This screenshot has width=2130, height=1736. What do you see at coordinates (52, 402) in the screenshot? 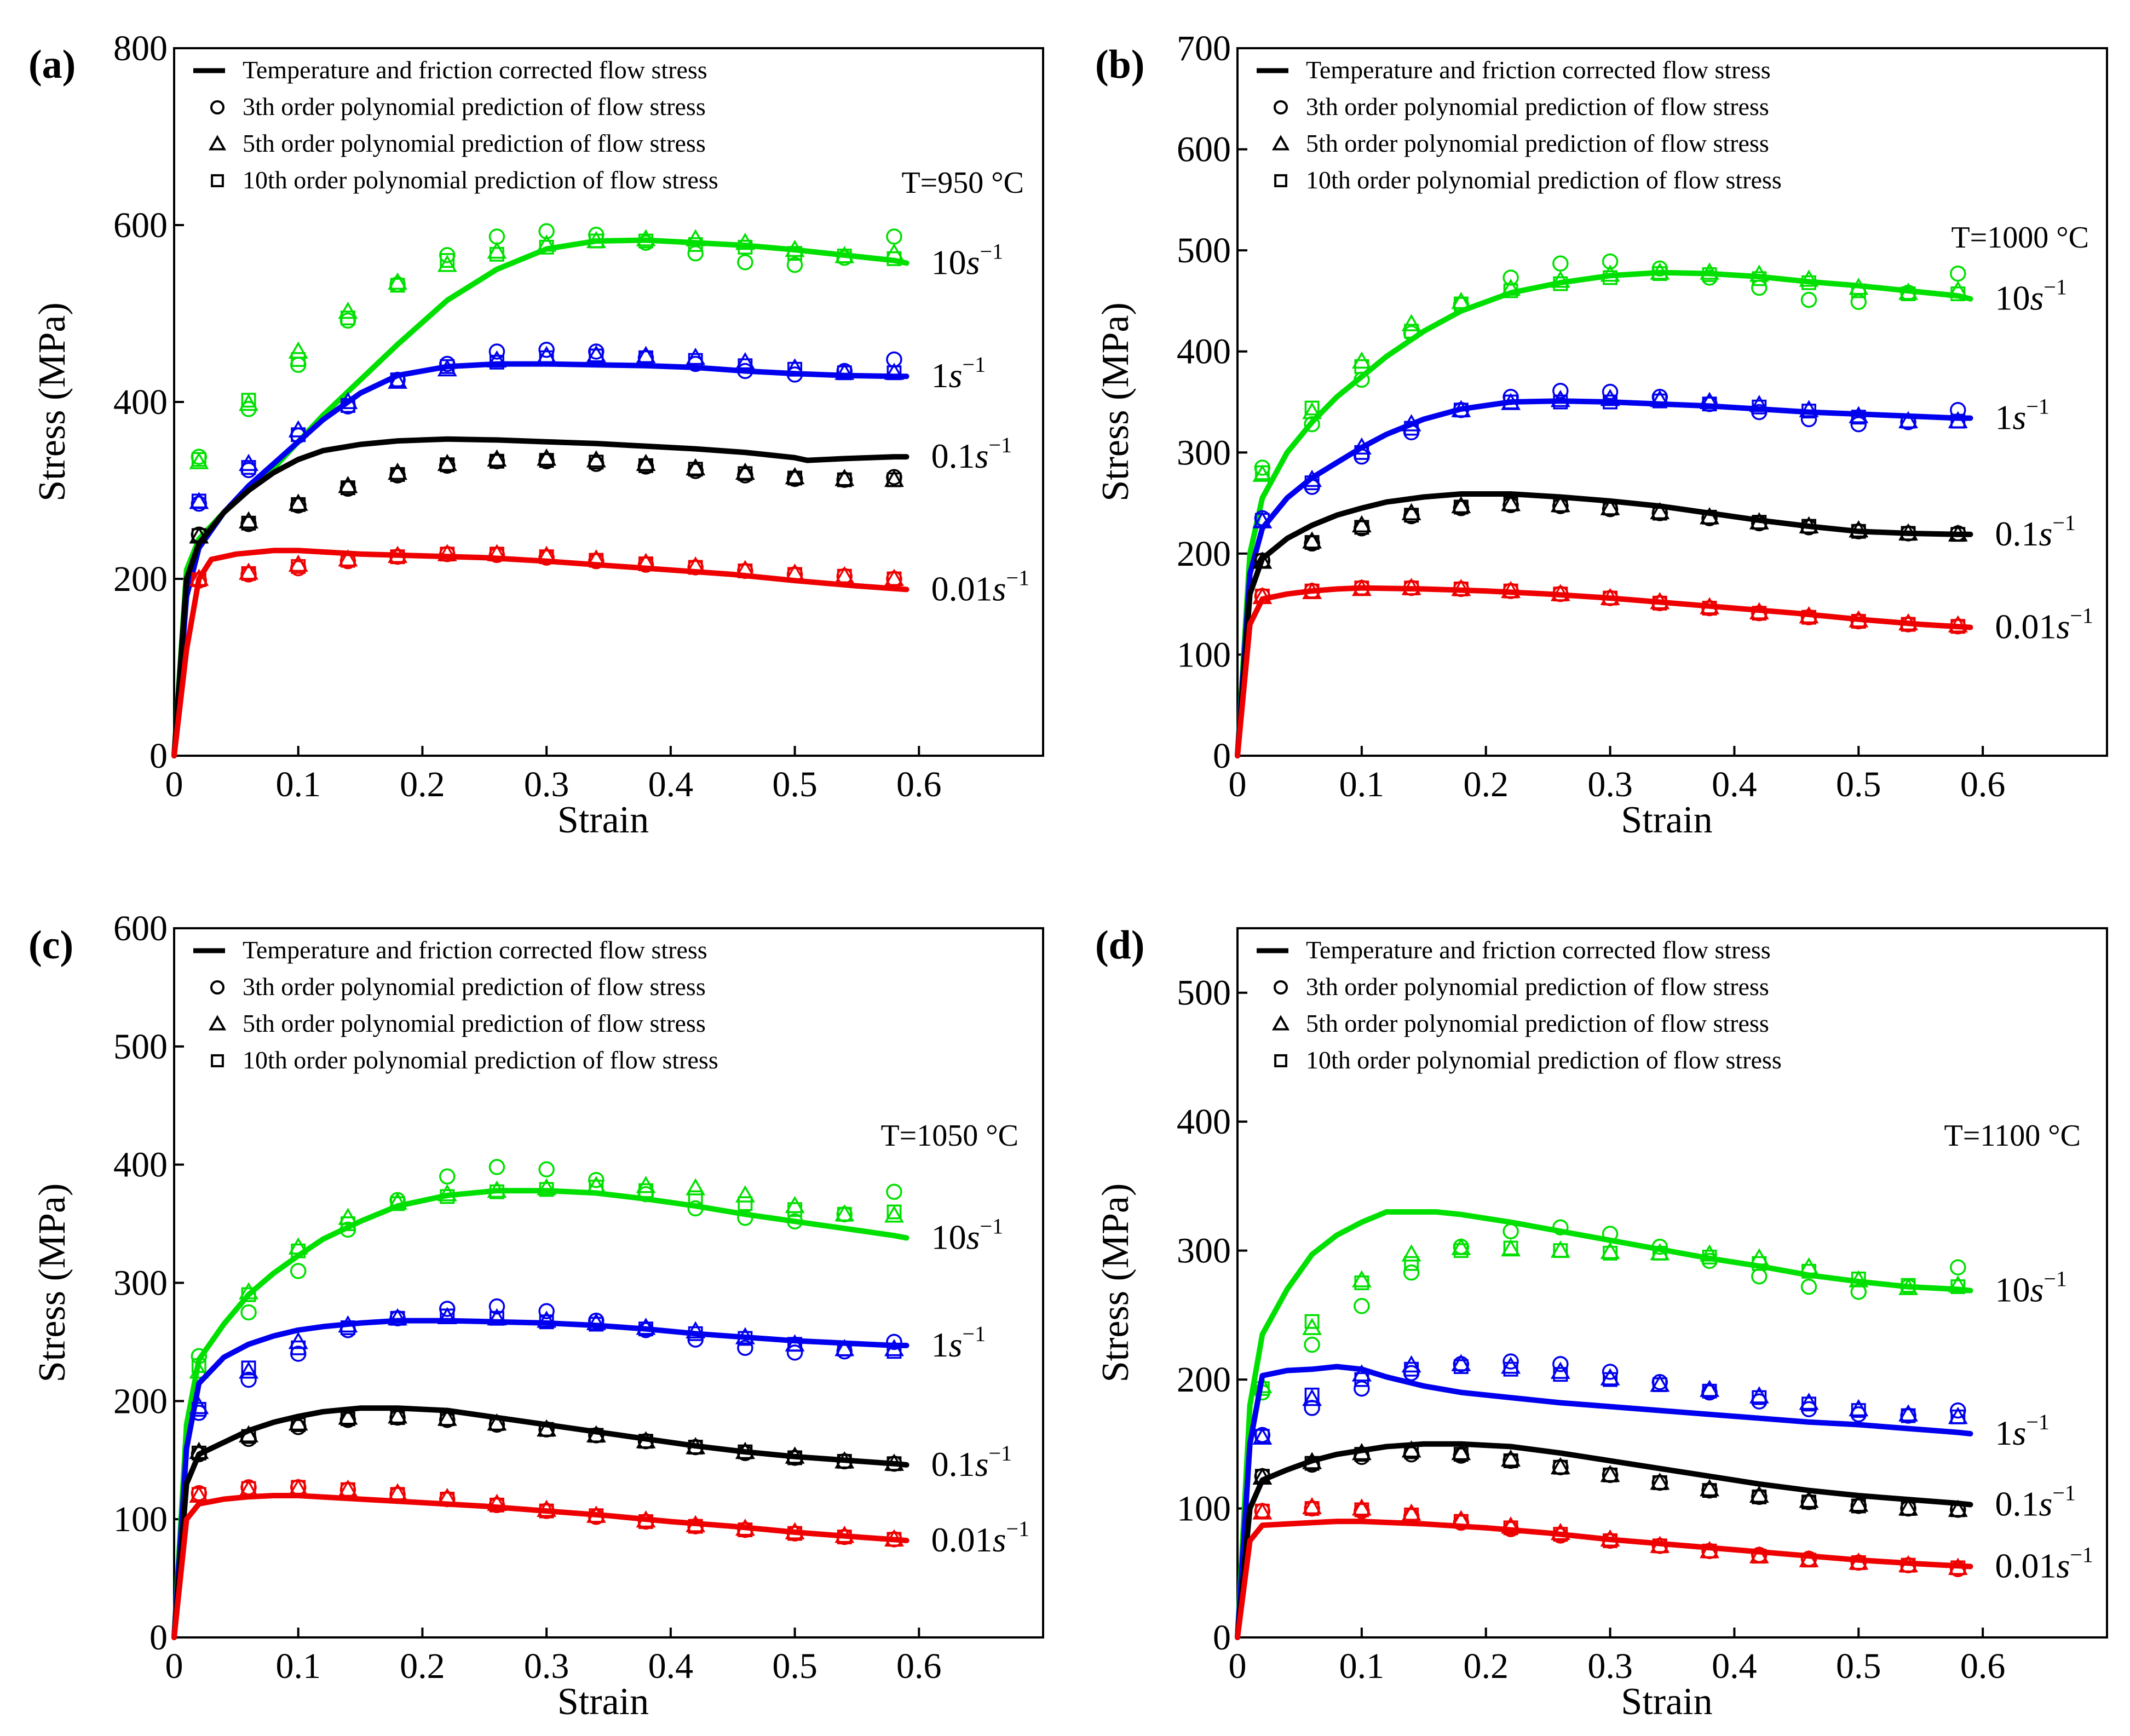
I see `y-axis-label: Stress (MPa)` at bounding box center [52, 402].